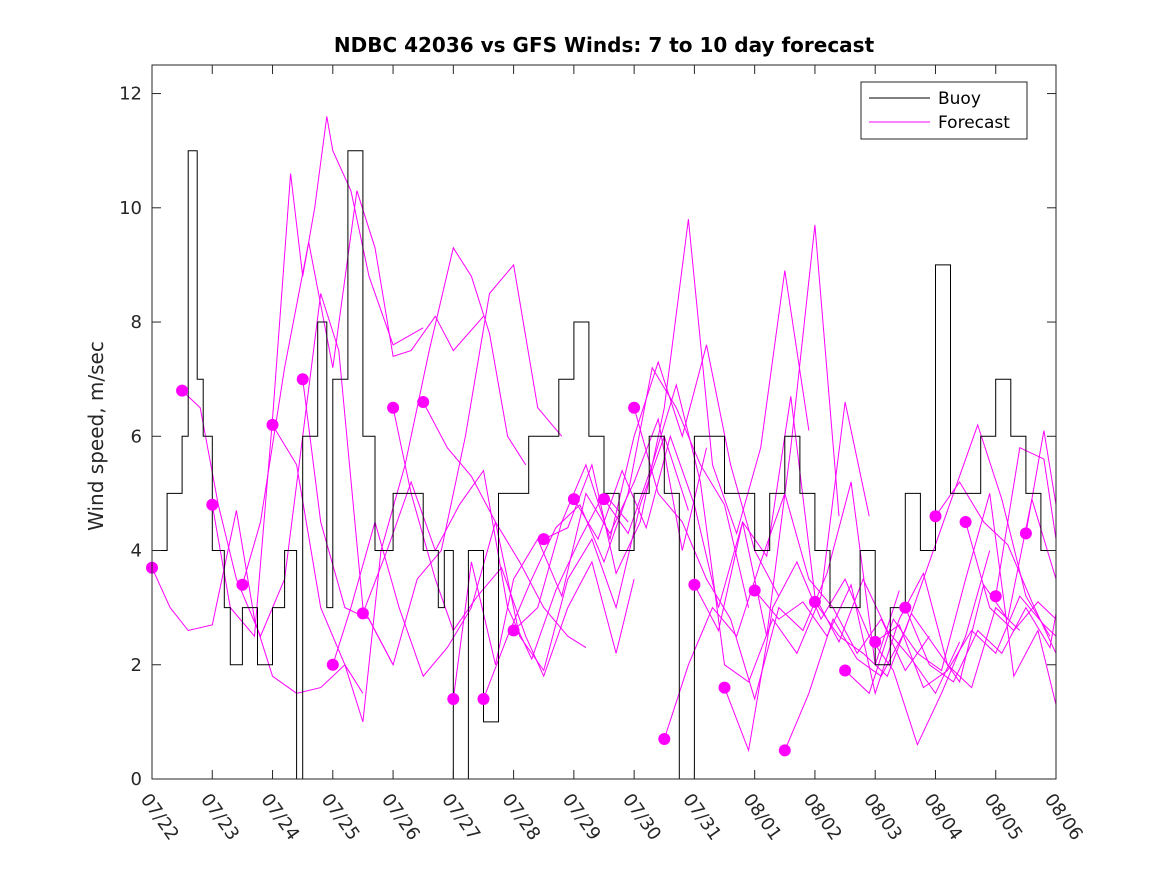 The width and height of the screenshot is (1167, 875). I want to click on y-tick-label: 6, so click(136, 436).